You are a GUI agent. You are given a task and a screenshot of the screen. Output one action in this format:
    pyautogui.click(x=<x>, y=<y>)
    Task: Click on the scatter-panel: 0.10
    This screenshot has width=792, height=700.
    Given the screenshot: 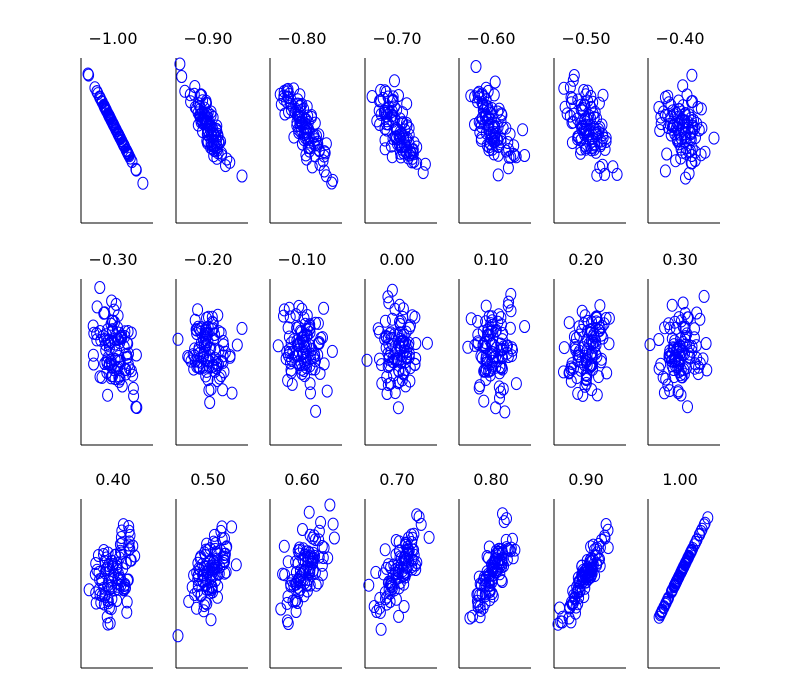 What is the action you would take?
    pyautogui.click(x=494, y=348)
    